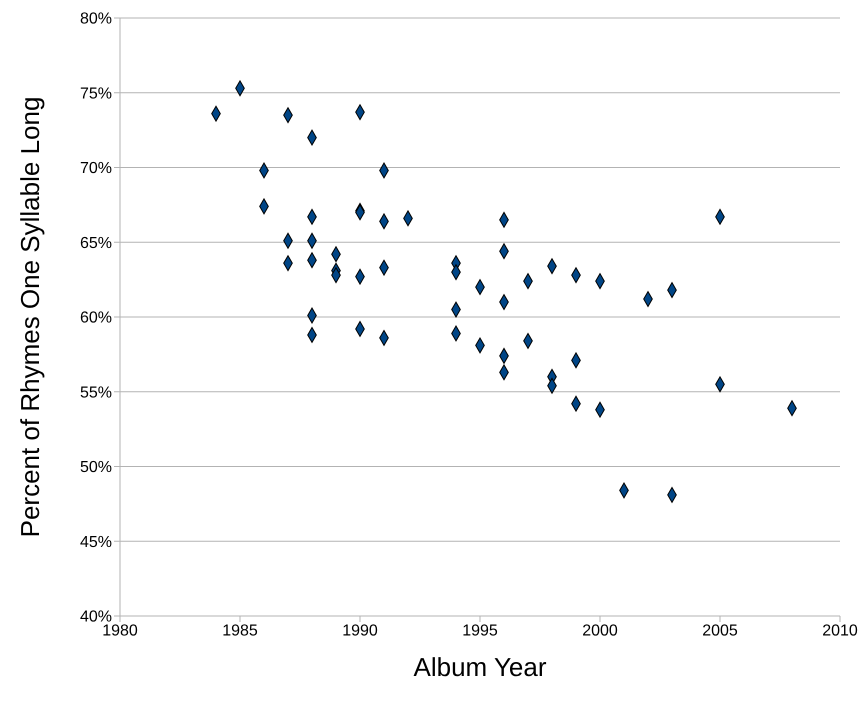  I want to click on y-tick-label: 80%, so click(96, 19).